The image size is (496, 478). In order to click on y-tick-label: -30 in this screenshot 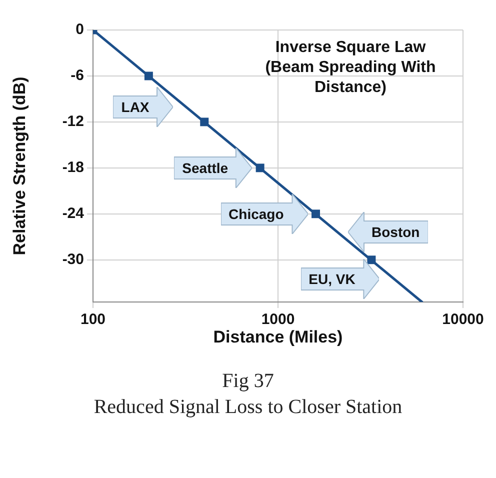, I will do `click(73, 259)`.